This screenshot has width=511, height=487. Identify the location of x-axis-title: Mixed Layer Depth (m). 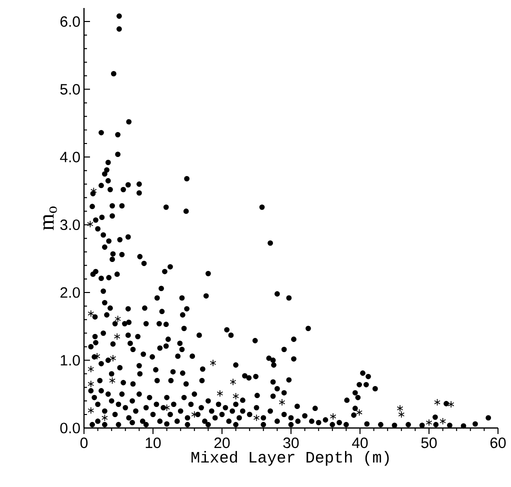
(290, 458).